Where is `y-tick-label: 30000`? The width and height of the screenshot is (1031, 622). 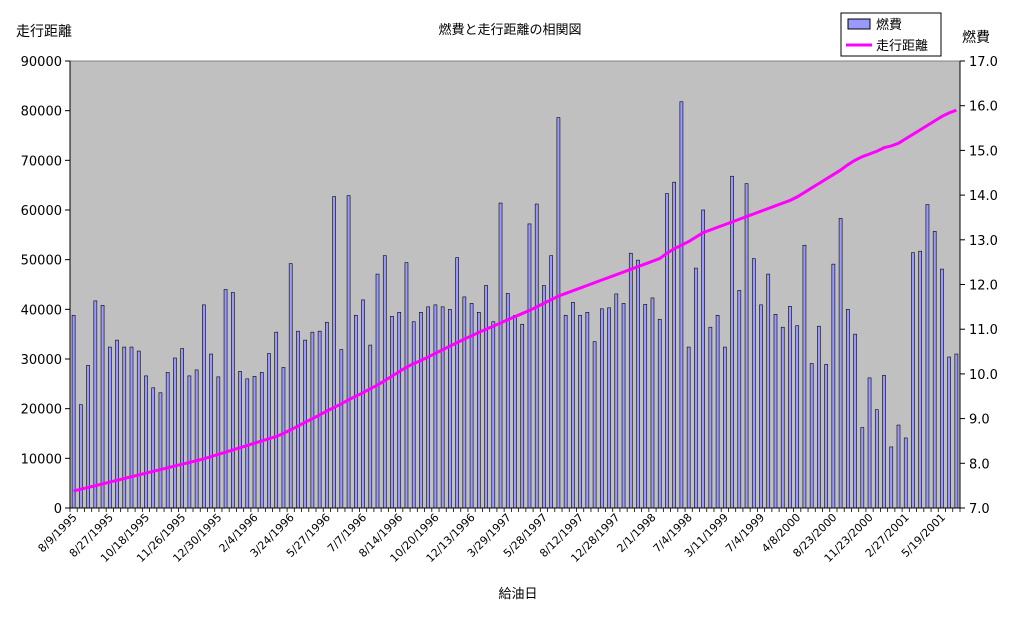
y-tick-label: 30000 is located at coordinates (41, 360).